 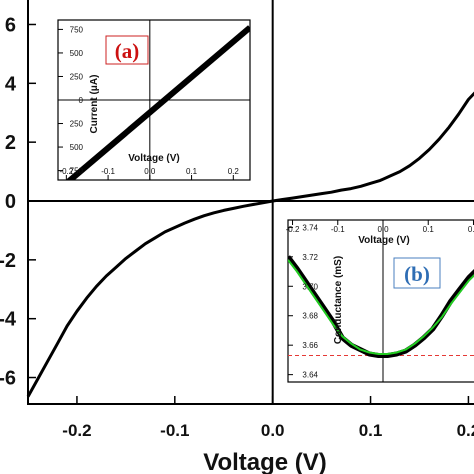 What do you see at coordinates (429, 229) in the screenshot?
I see `inset-b-x-tick-label: 0.1` at bounding box center [429, 229].